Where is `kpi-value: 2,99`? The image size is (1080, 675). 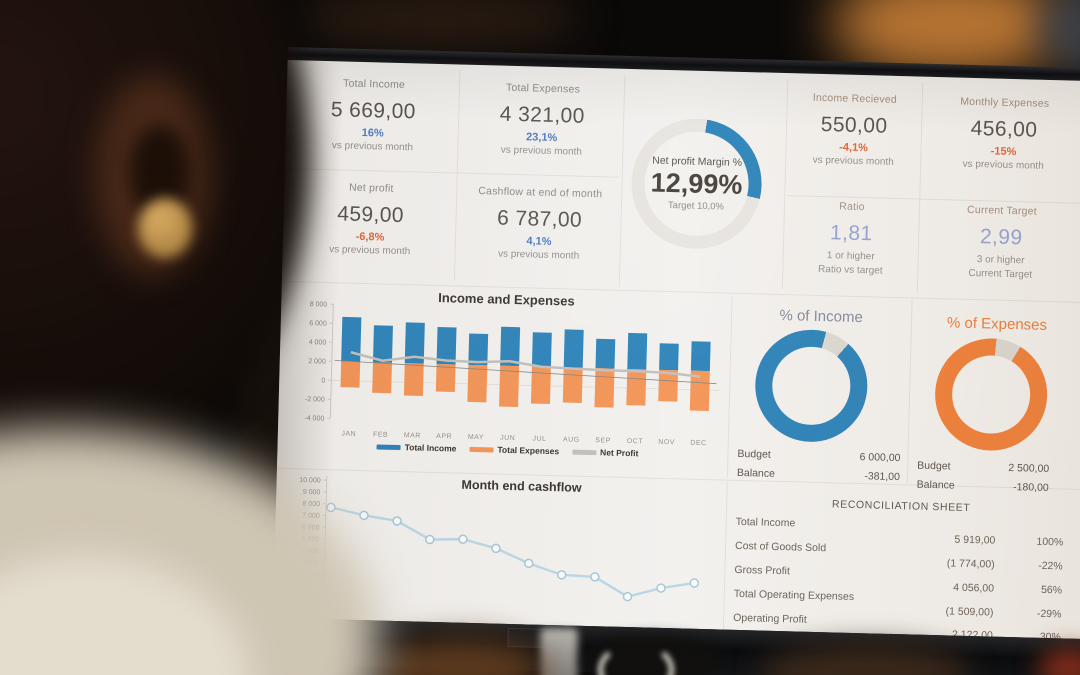
kpi-value: 2,99 is located at coordinates (1001, 237).